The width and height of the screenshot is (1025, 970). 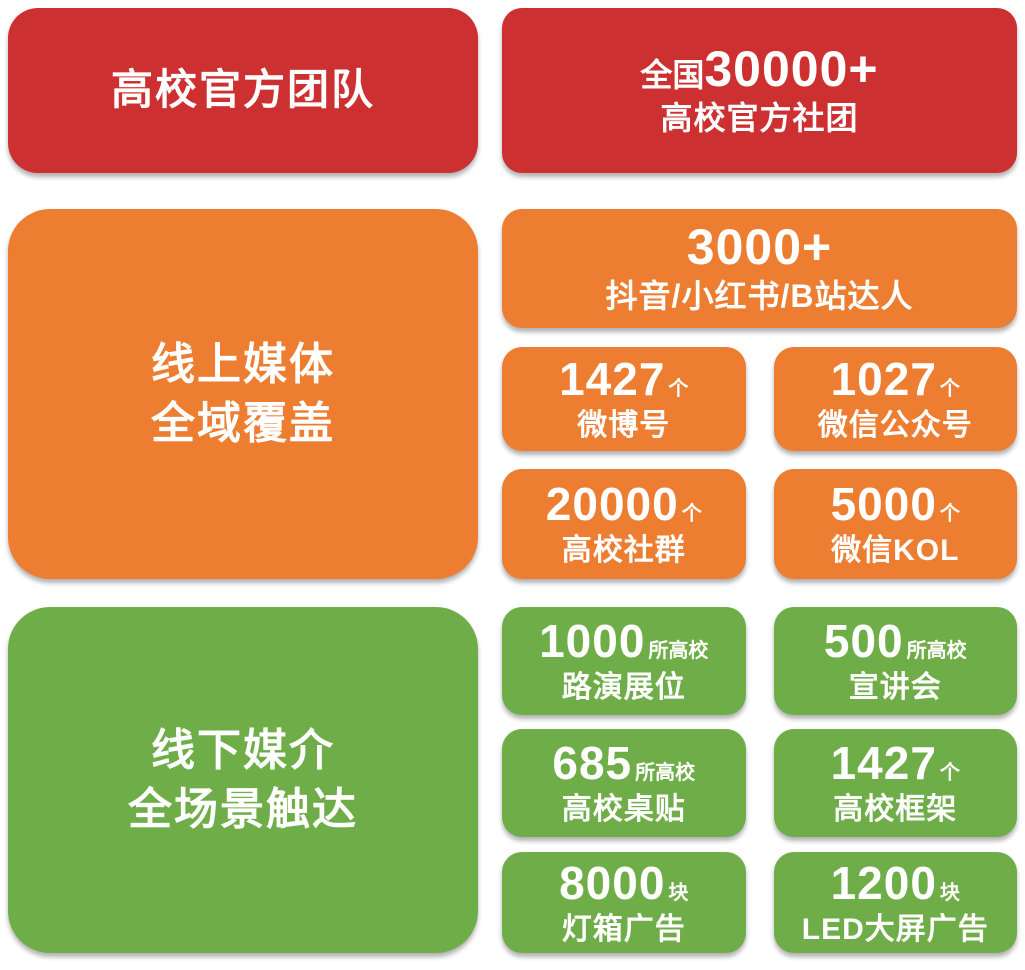 I want to click on stat-label: 路演展位, so click(x=623, y=687).